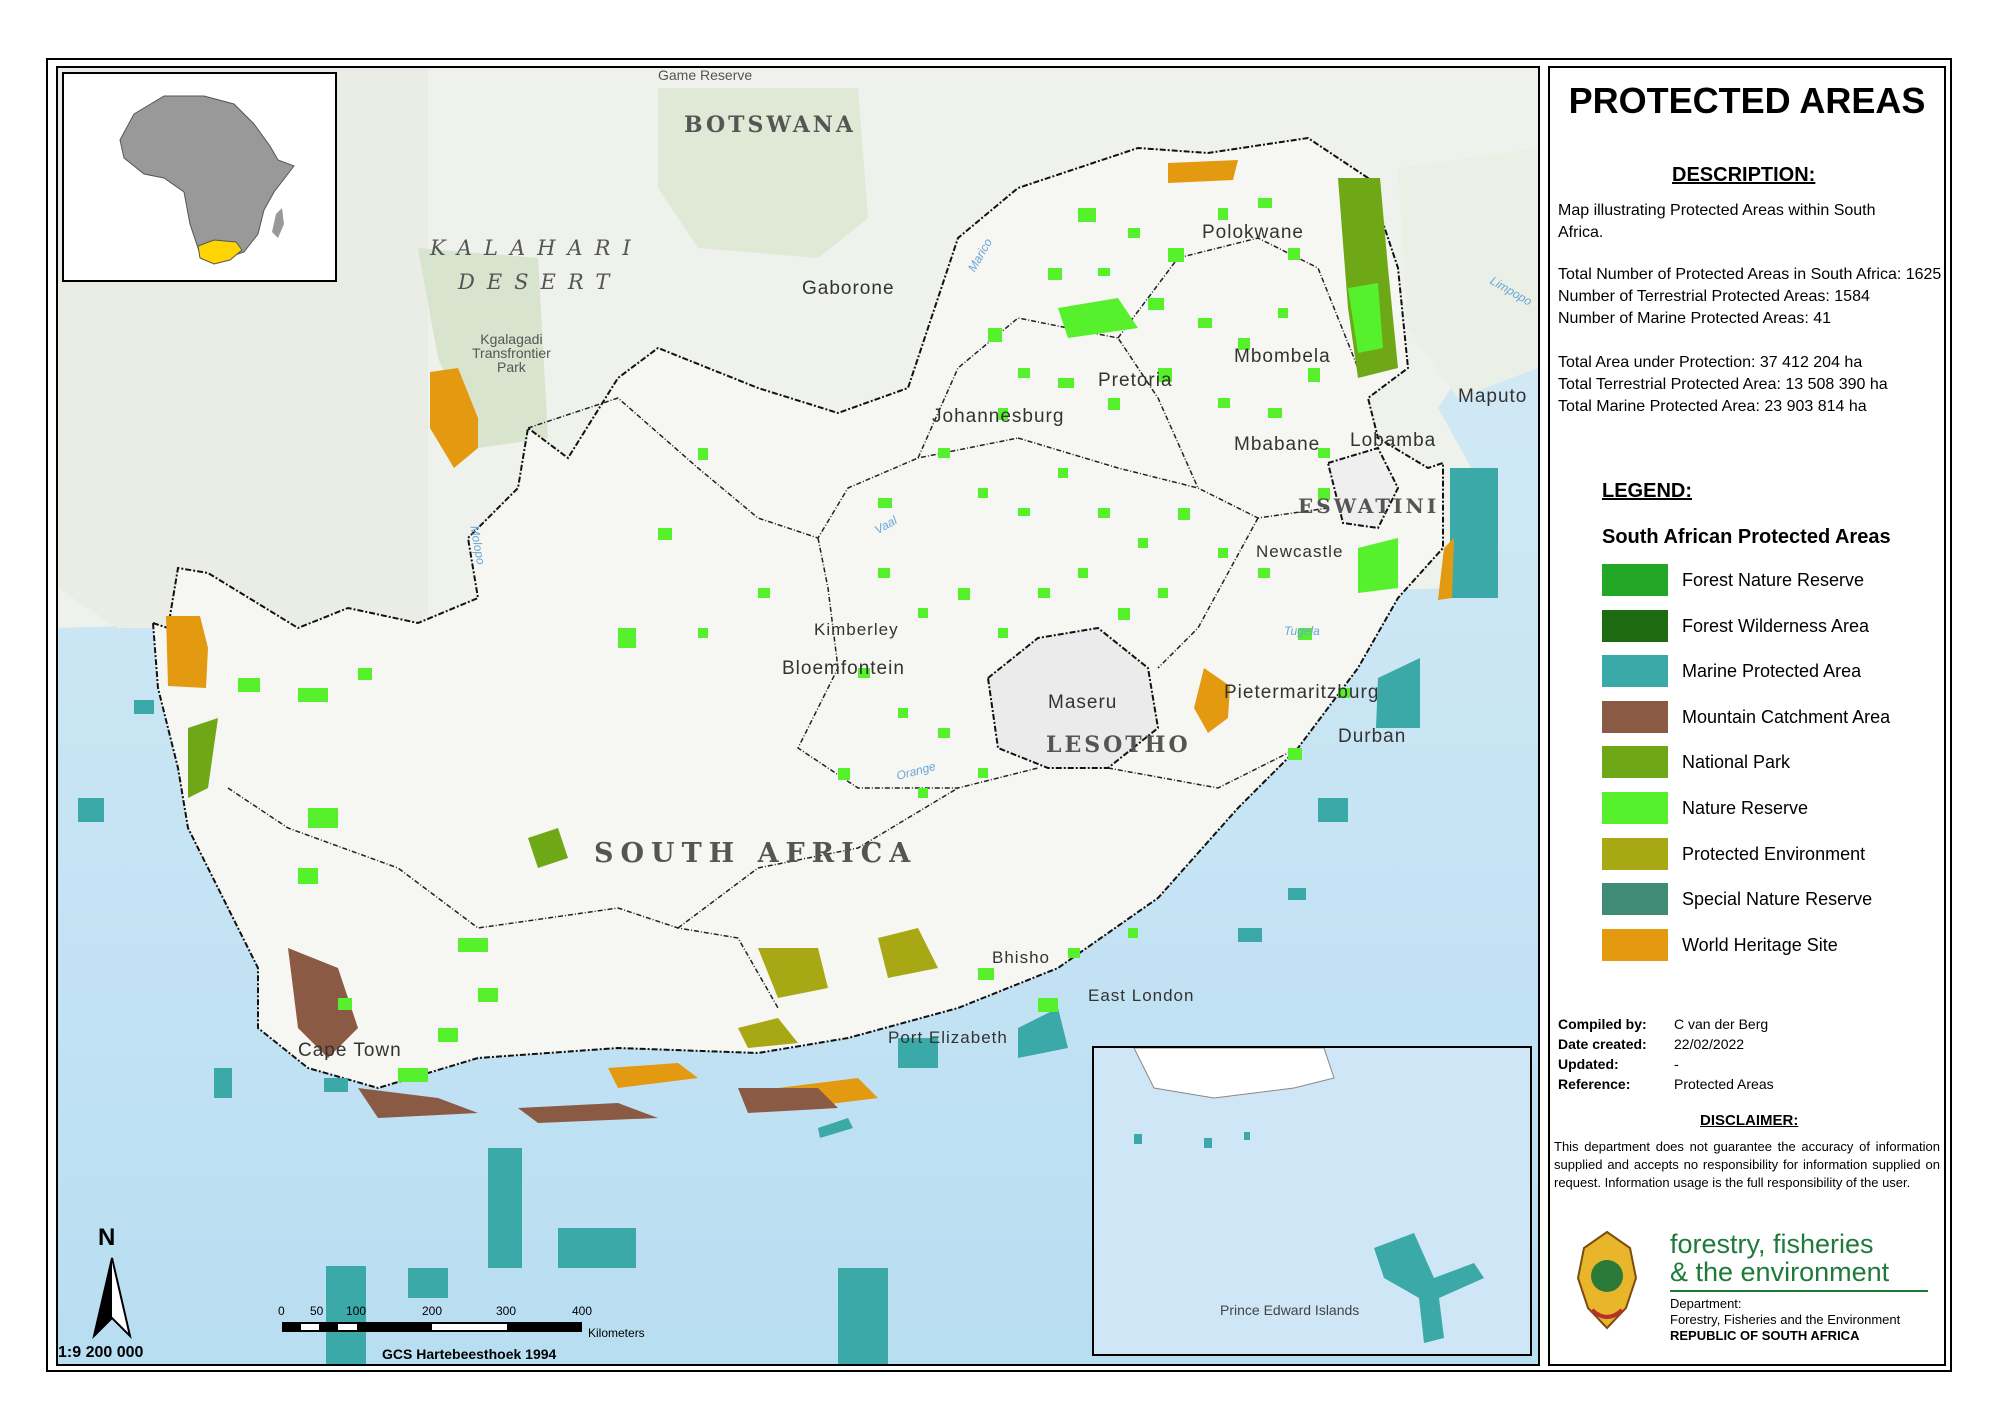 This screenshot has width=2000, height=1414. I want to click on map-label-bloemfontein: Bloemfontein, so click(843, 668).